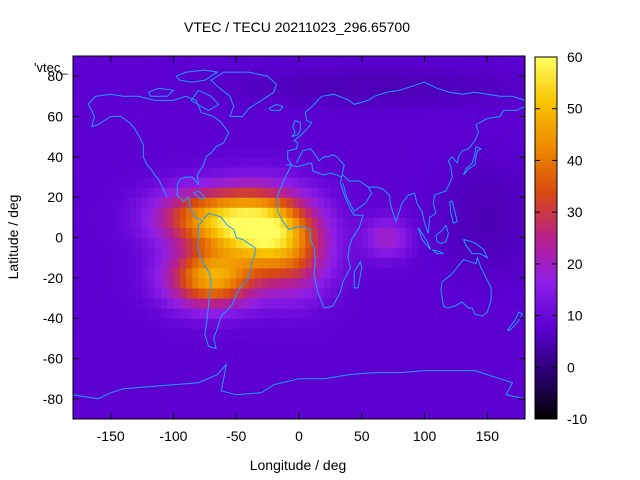 This screenshot has width=640, height=480. What do you see at coordinates (575, 264) in the screenshot?
I see `colorbar-tick-label: 20` at bounding box center [575, 264].